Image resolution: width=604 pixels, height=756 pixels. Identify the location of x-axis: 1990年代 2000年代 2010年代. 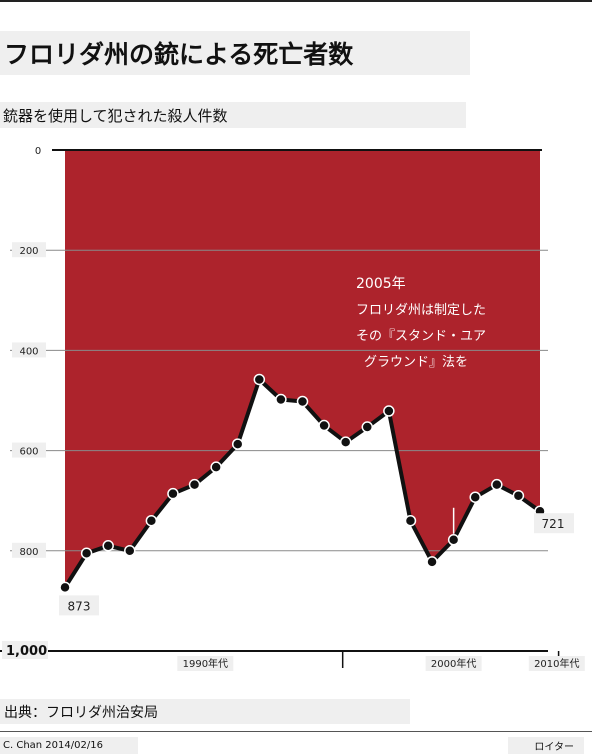
(381, 661).